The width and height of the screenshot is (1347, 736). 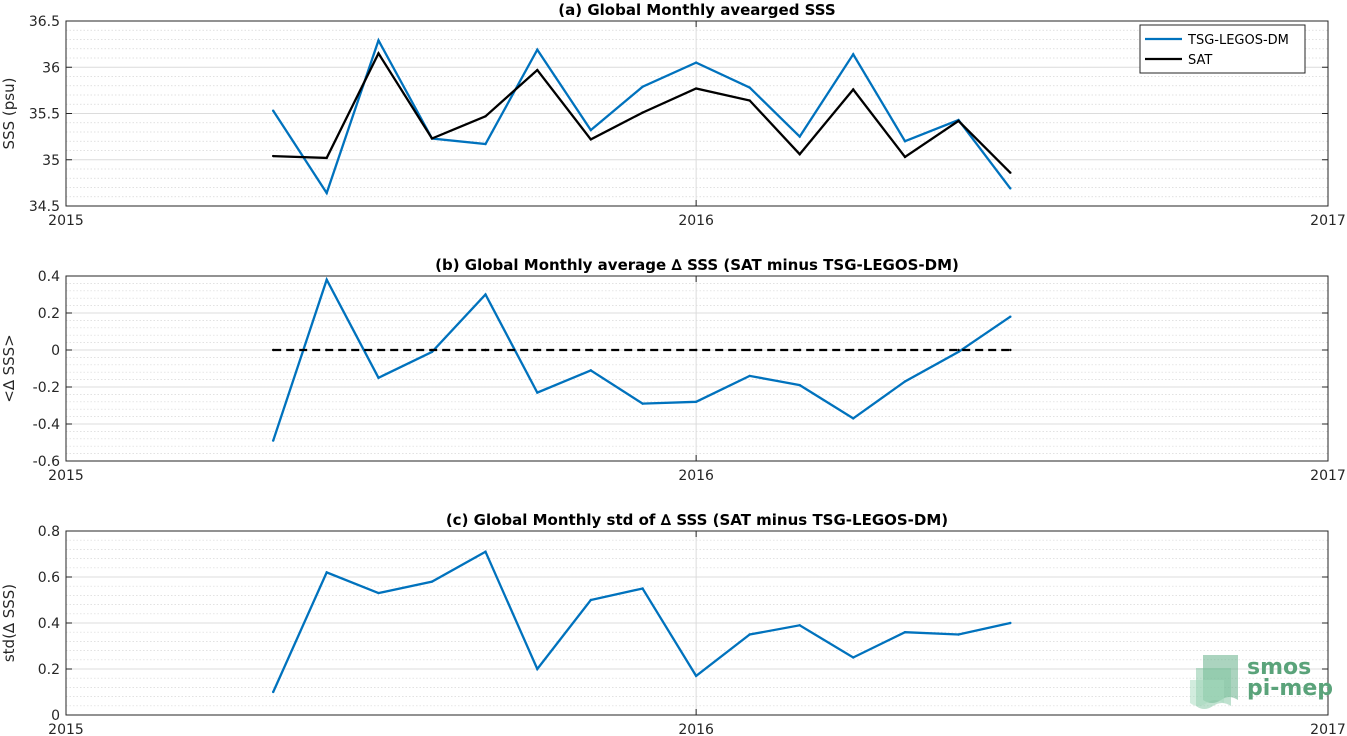 I want to click on legend-box, so click(x=1222, y=49).